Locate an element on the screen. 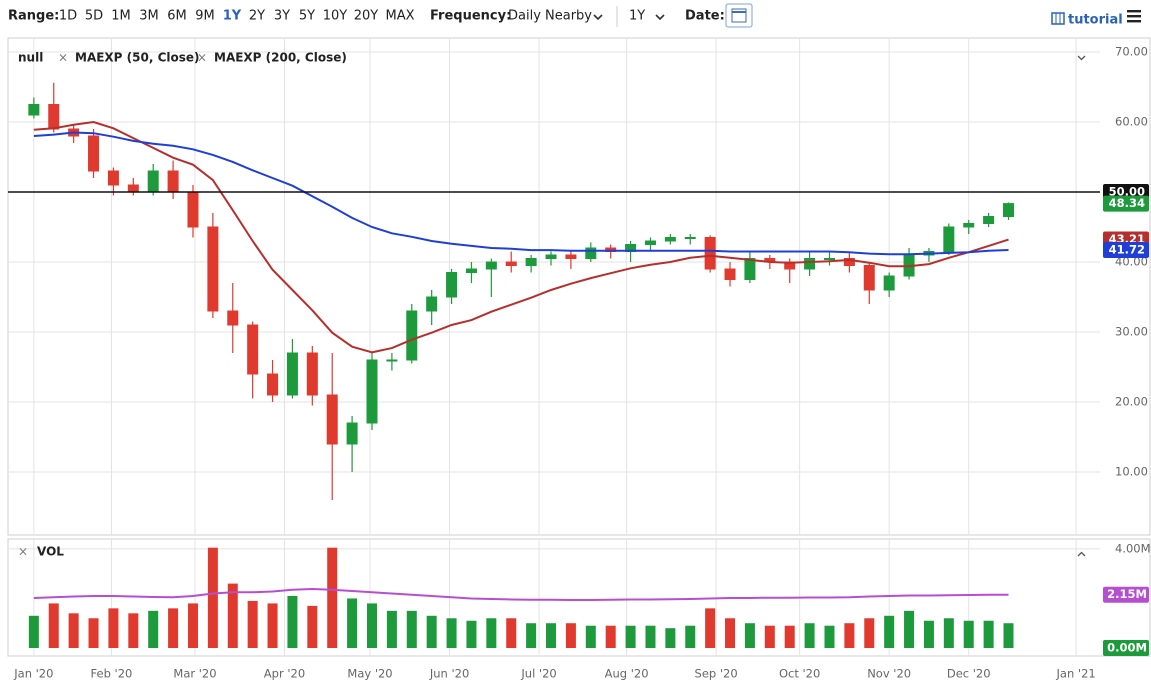 The height and width of the screenshot is (689, 1151). collapse-chevron is located at coordinates (1081, 58).